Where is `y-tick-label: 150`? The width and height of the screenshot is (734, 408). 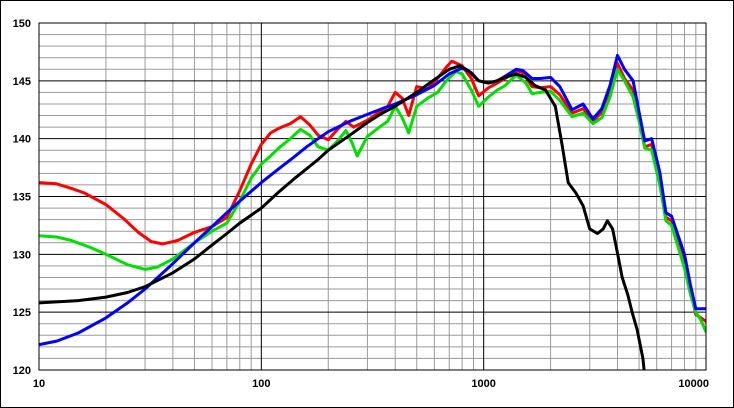 y-tick-label: 150 is located at coordinates (22, 24).